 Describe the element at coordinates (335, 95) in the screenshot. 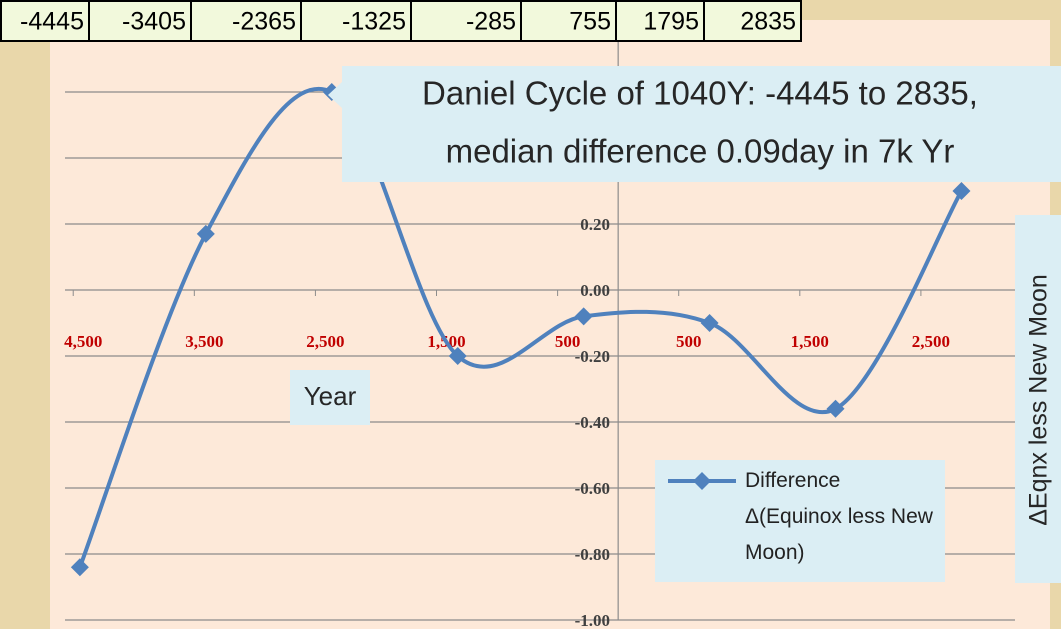

I see `title-pointer` at that location.